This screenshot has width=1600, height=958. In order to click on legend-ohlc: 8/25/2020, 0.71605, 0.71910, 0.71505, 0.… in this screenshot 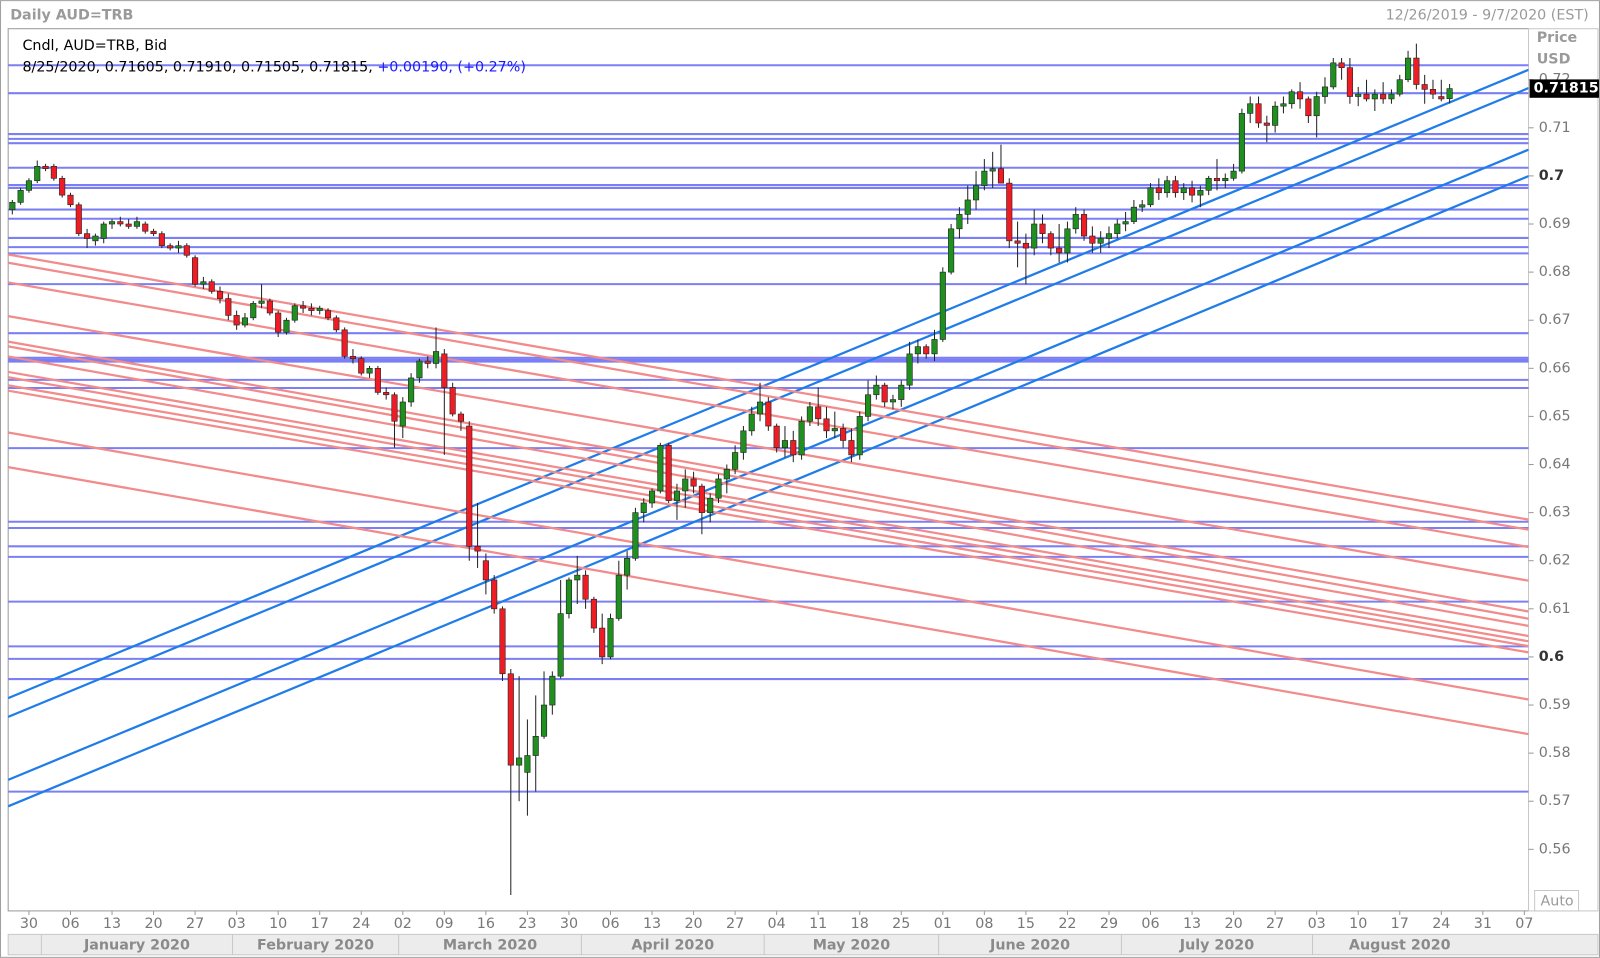, I will do `click(197, 68)`.